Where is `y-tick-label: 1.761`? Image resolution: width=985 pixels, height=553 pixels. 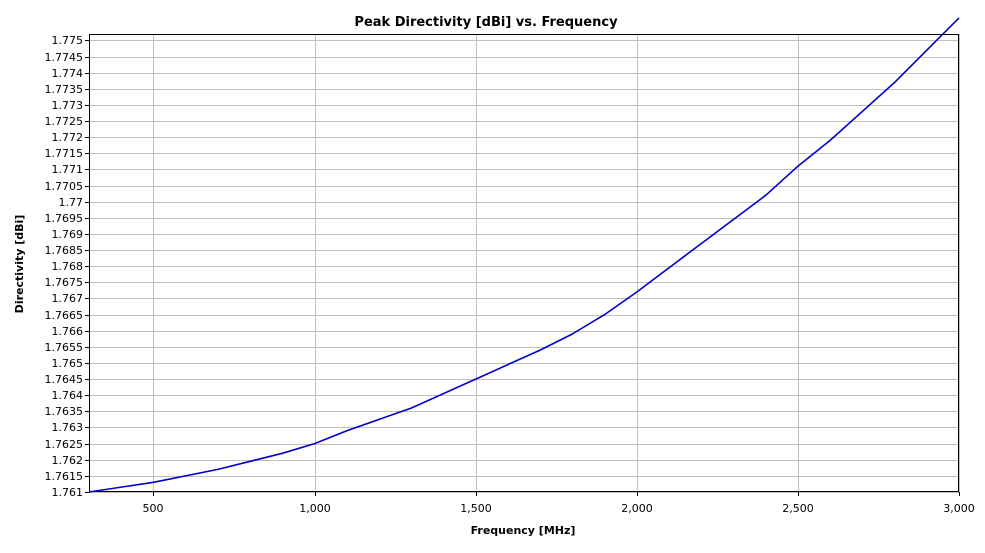 y-tick-label: 1.761 is located at coordinates (68, 492).